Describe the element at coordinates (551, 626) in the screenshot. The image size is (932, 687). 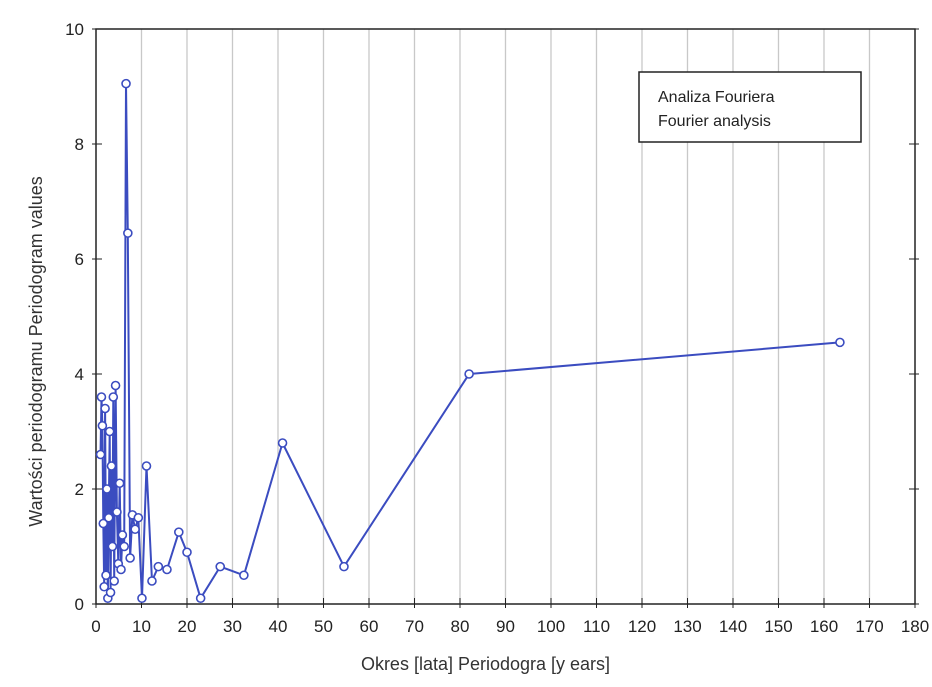
I see `x-tick-label-100: 100` at that location.